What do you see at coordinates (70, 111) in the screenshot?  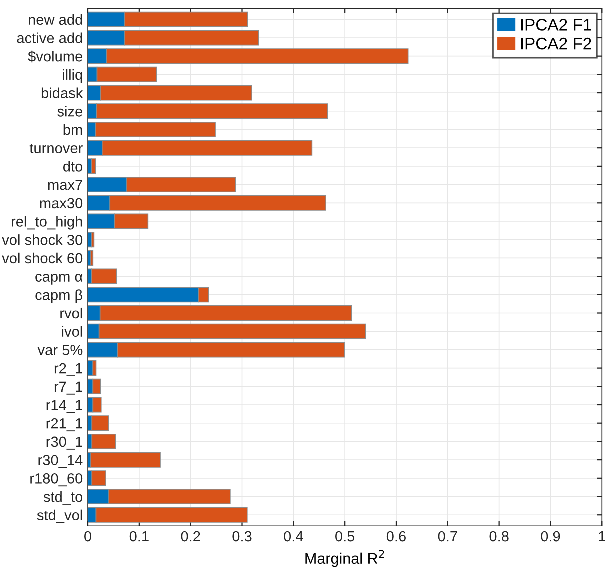 I see `y-tick-label: size` at bounding box center [70, 111].